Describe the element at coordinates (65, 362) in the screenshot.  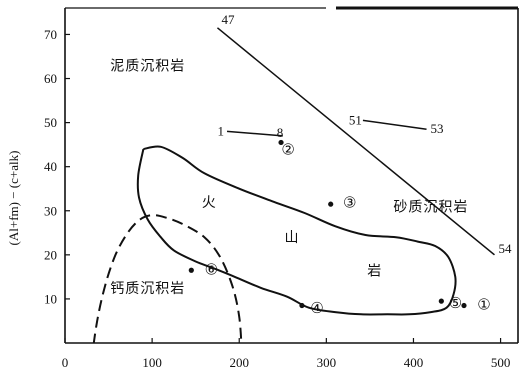
I see `x-tick-label: 0` at that location.